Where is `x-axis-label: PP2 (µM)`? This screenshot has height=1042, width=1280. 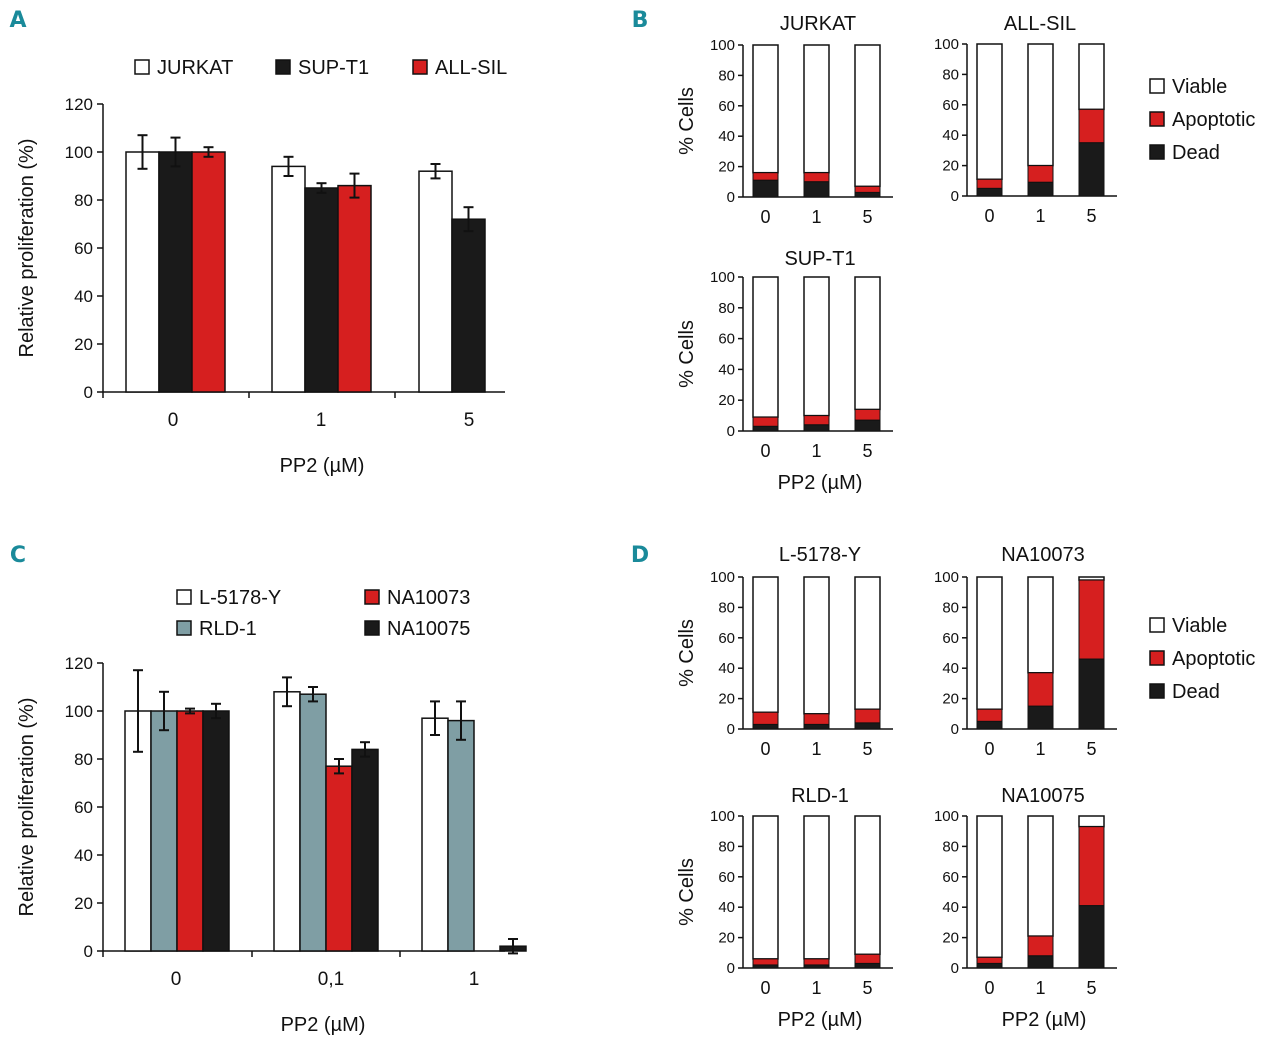 x-axis-label: PP2 (µM) is located at coordinates (1044, 1020).